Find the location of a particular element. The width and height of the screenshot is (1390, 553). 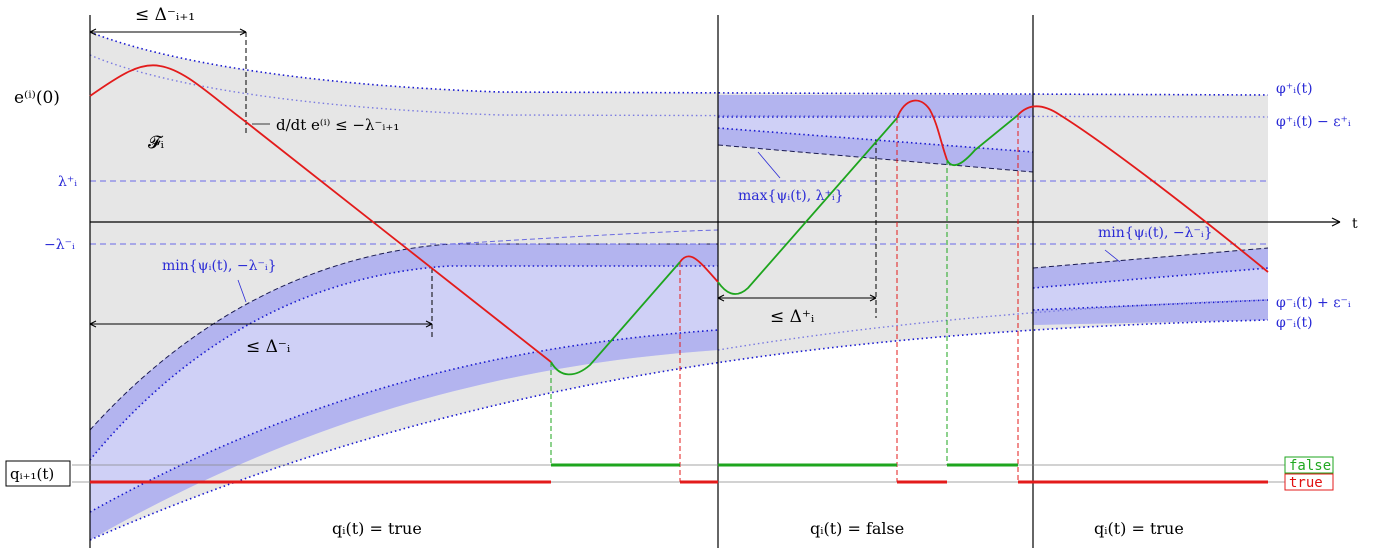

t-axis-label: t is located at coordinates (1355, 224).